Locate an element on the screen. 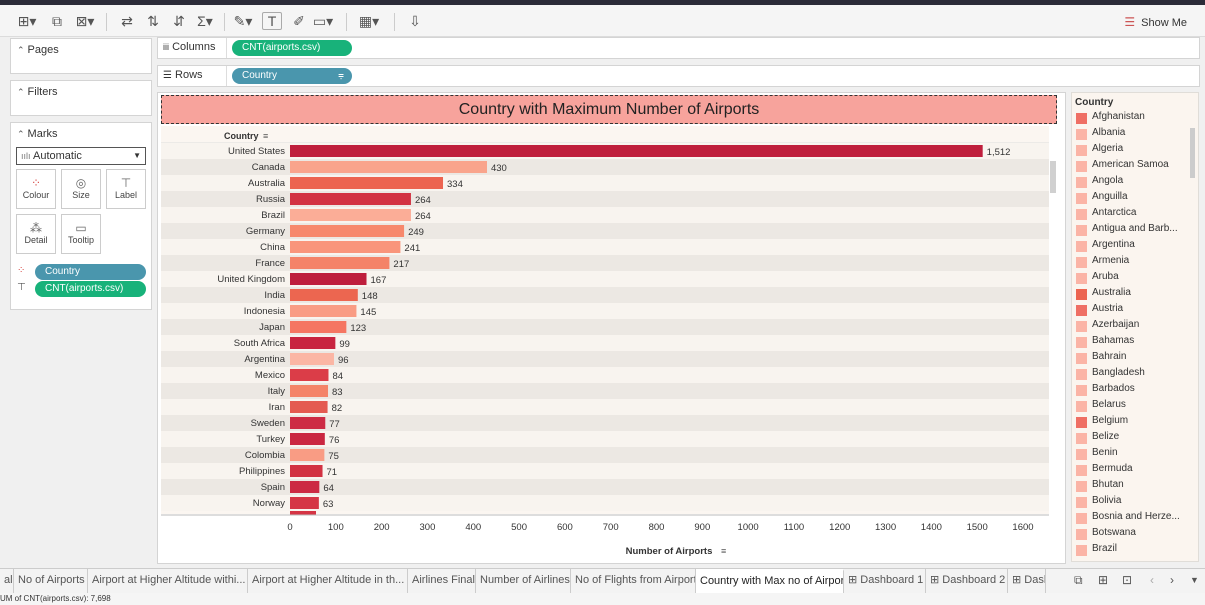 Image resolution: width=1205 pixels, height=605 pixels. new-story-icon: ⊡ is located at coordinates (1127, 580).